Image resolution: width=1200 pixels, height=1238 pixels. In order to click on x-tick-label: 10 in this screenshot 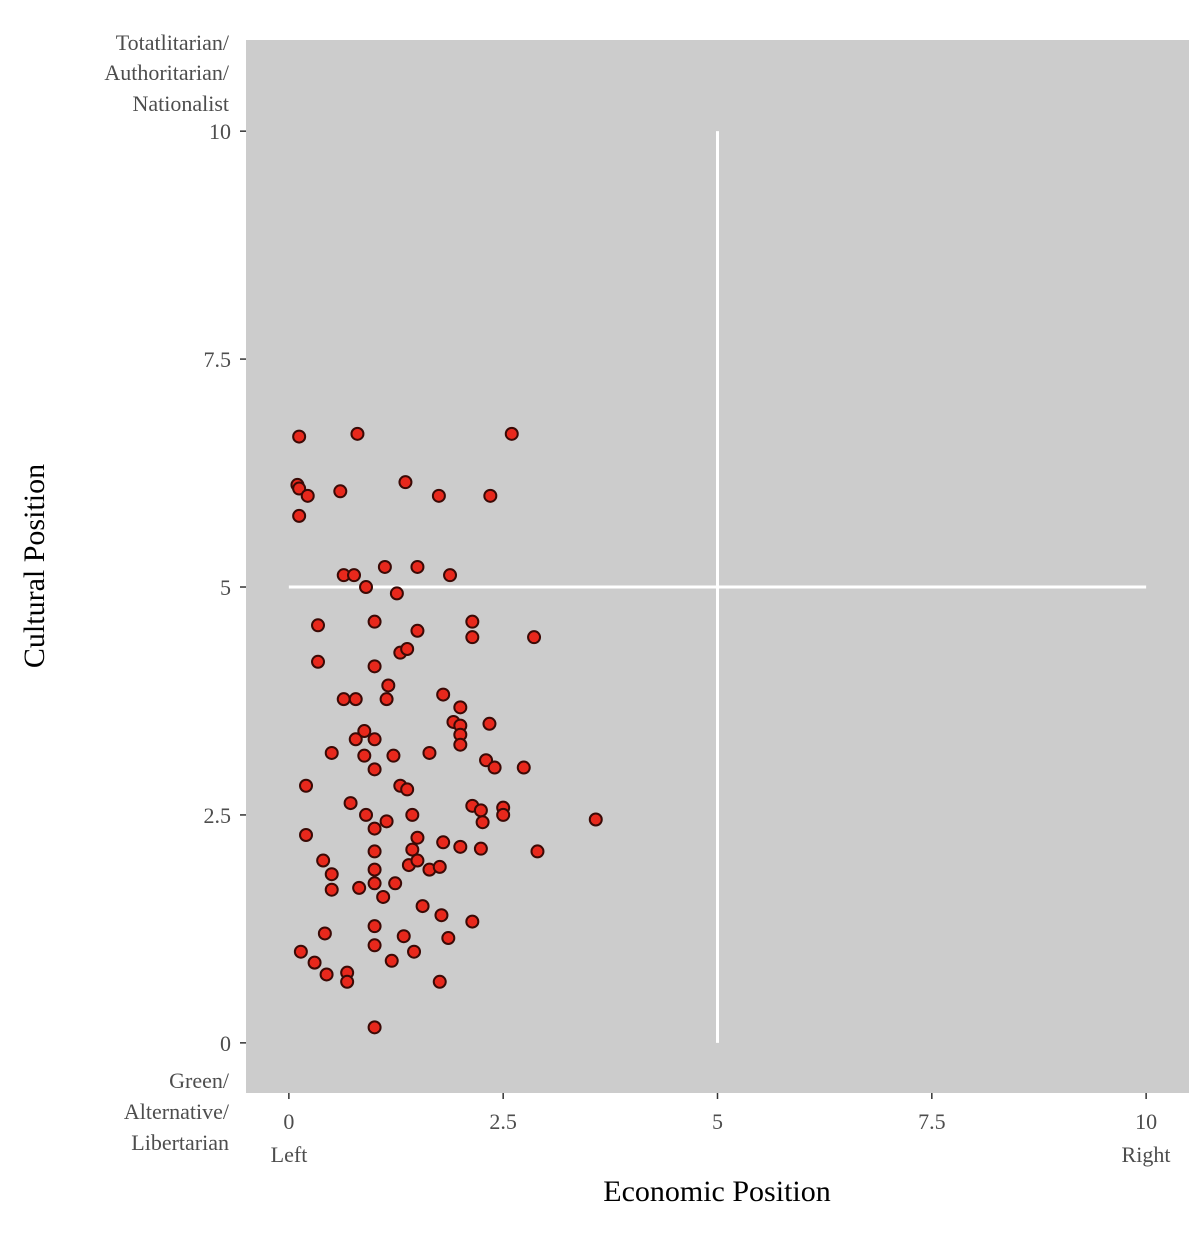, I will do `click(1146, 1121)`.